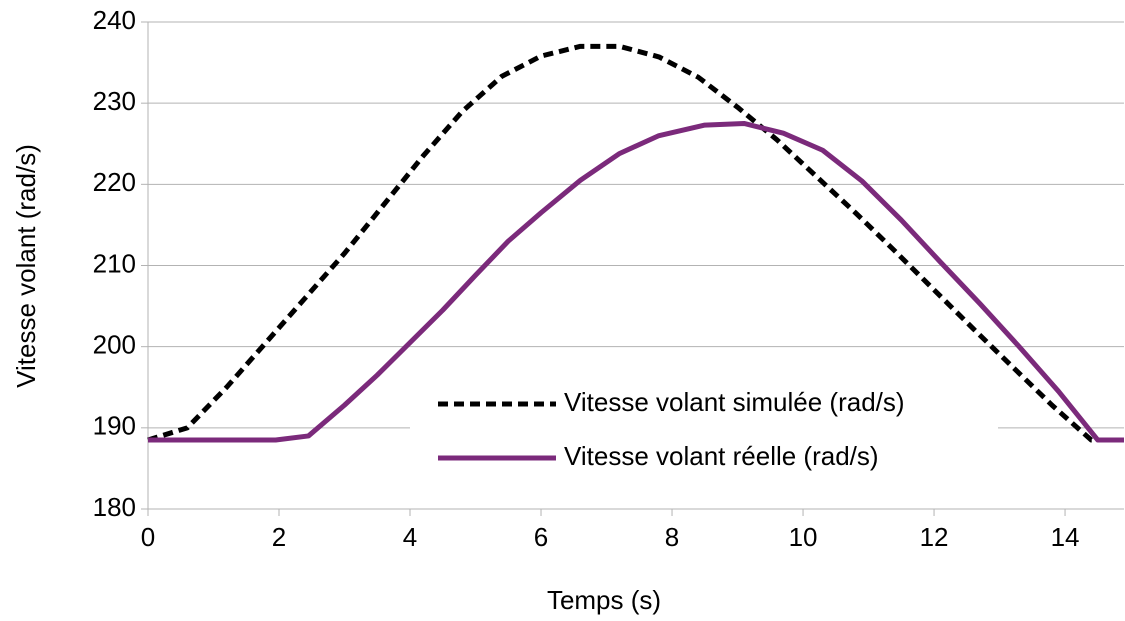  Describe the element at coordinates (704, 430) in the screenshot. I see `legend-box` at that location.